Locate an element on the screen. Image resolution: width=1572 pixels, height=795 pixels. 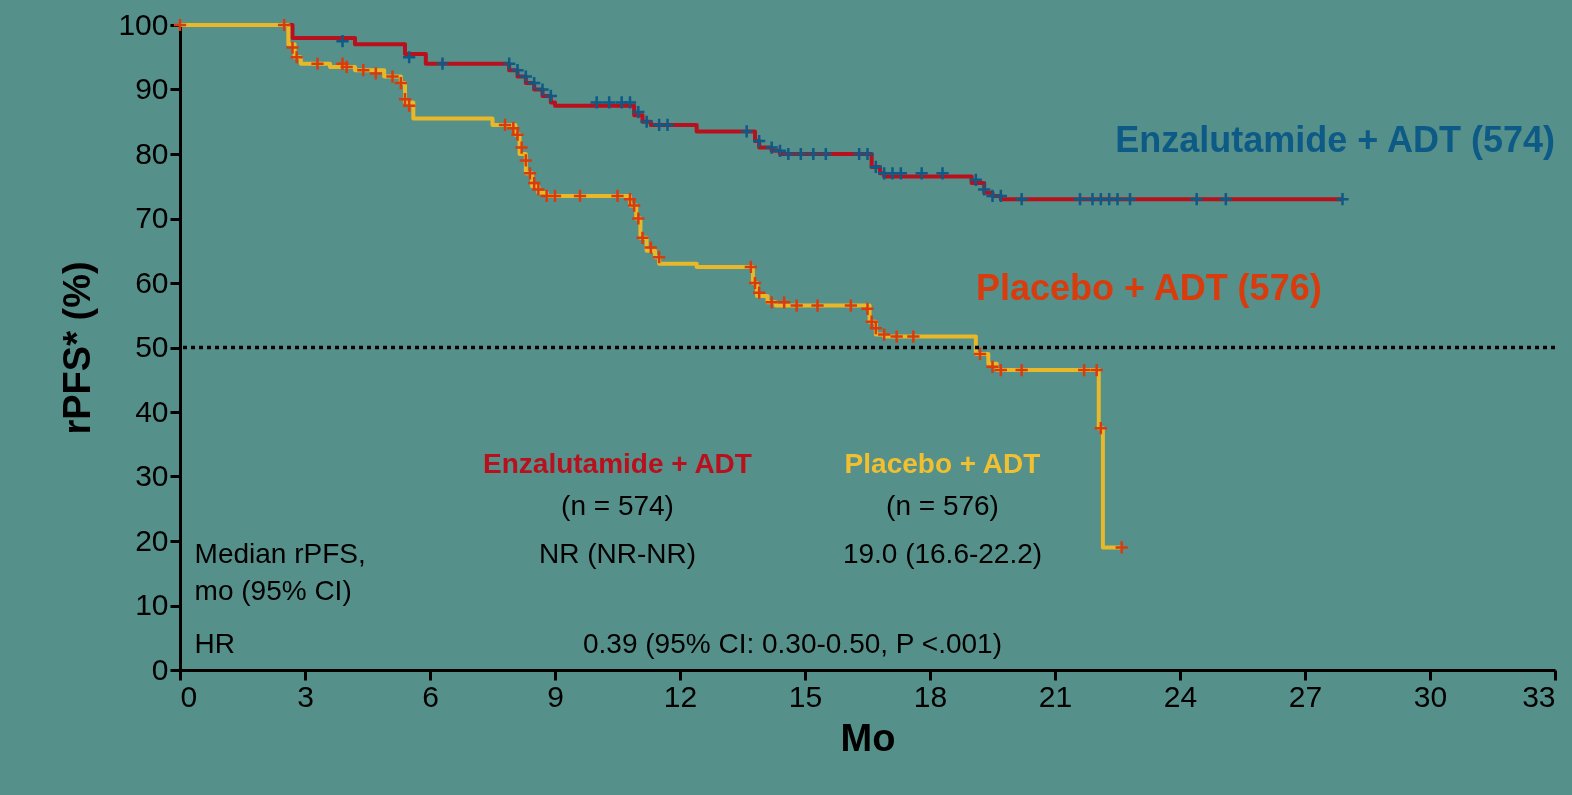
x-tick-label: 9 is located at coordinates (555, 696).